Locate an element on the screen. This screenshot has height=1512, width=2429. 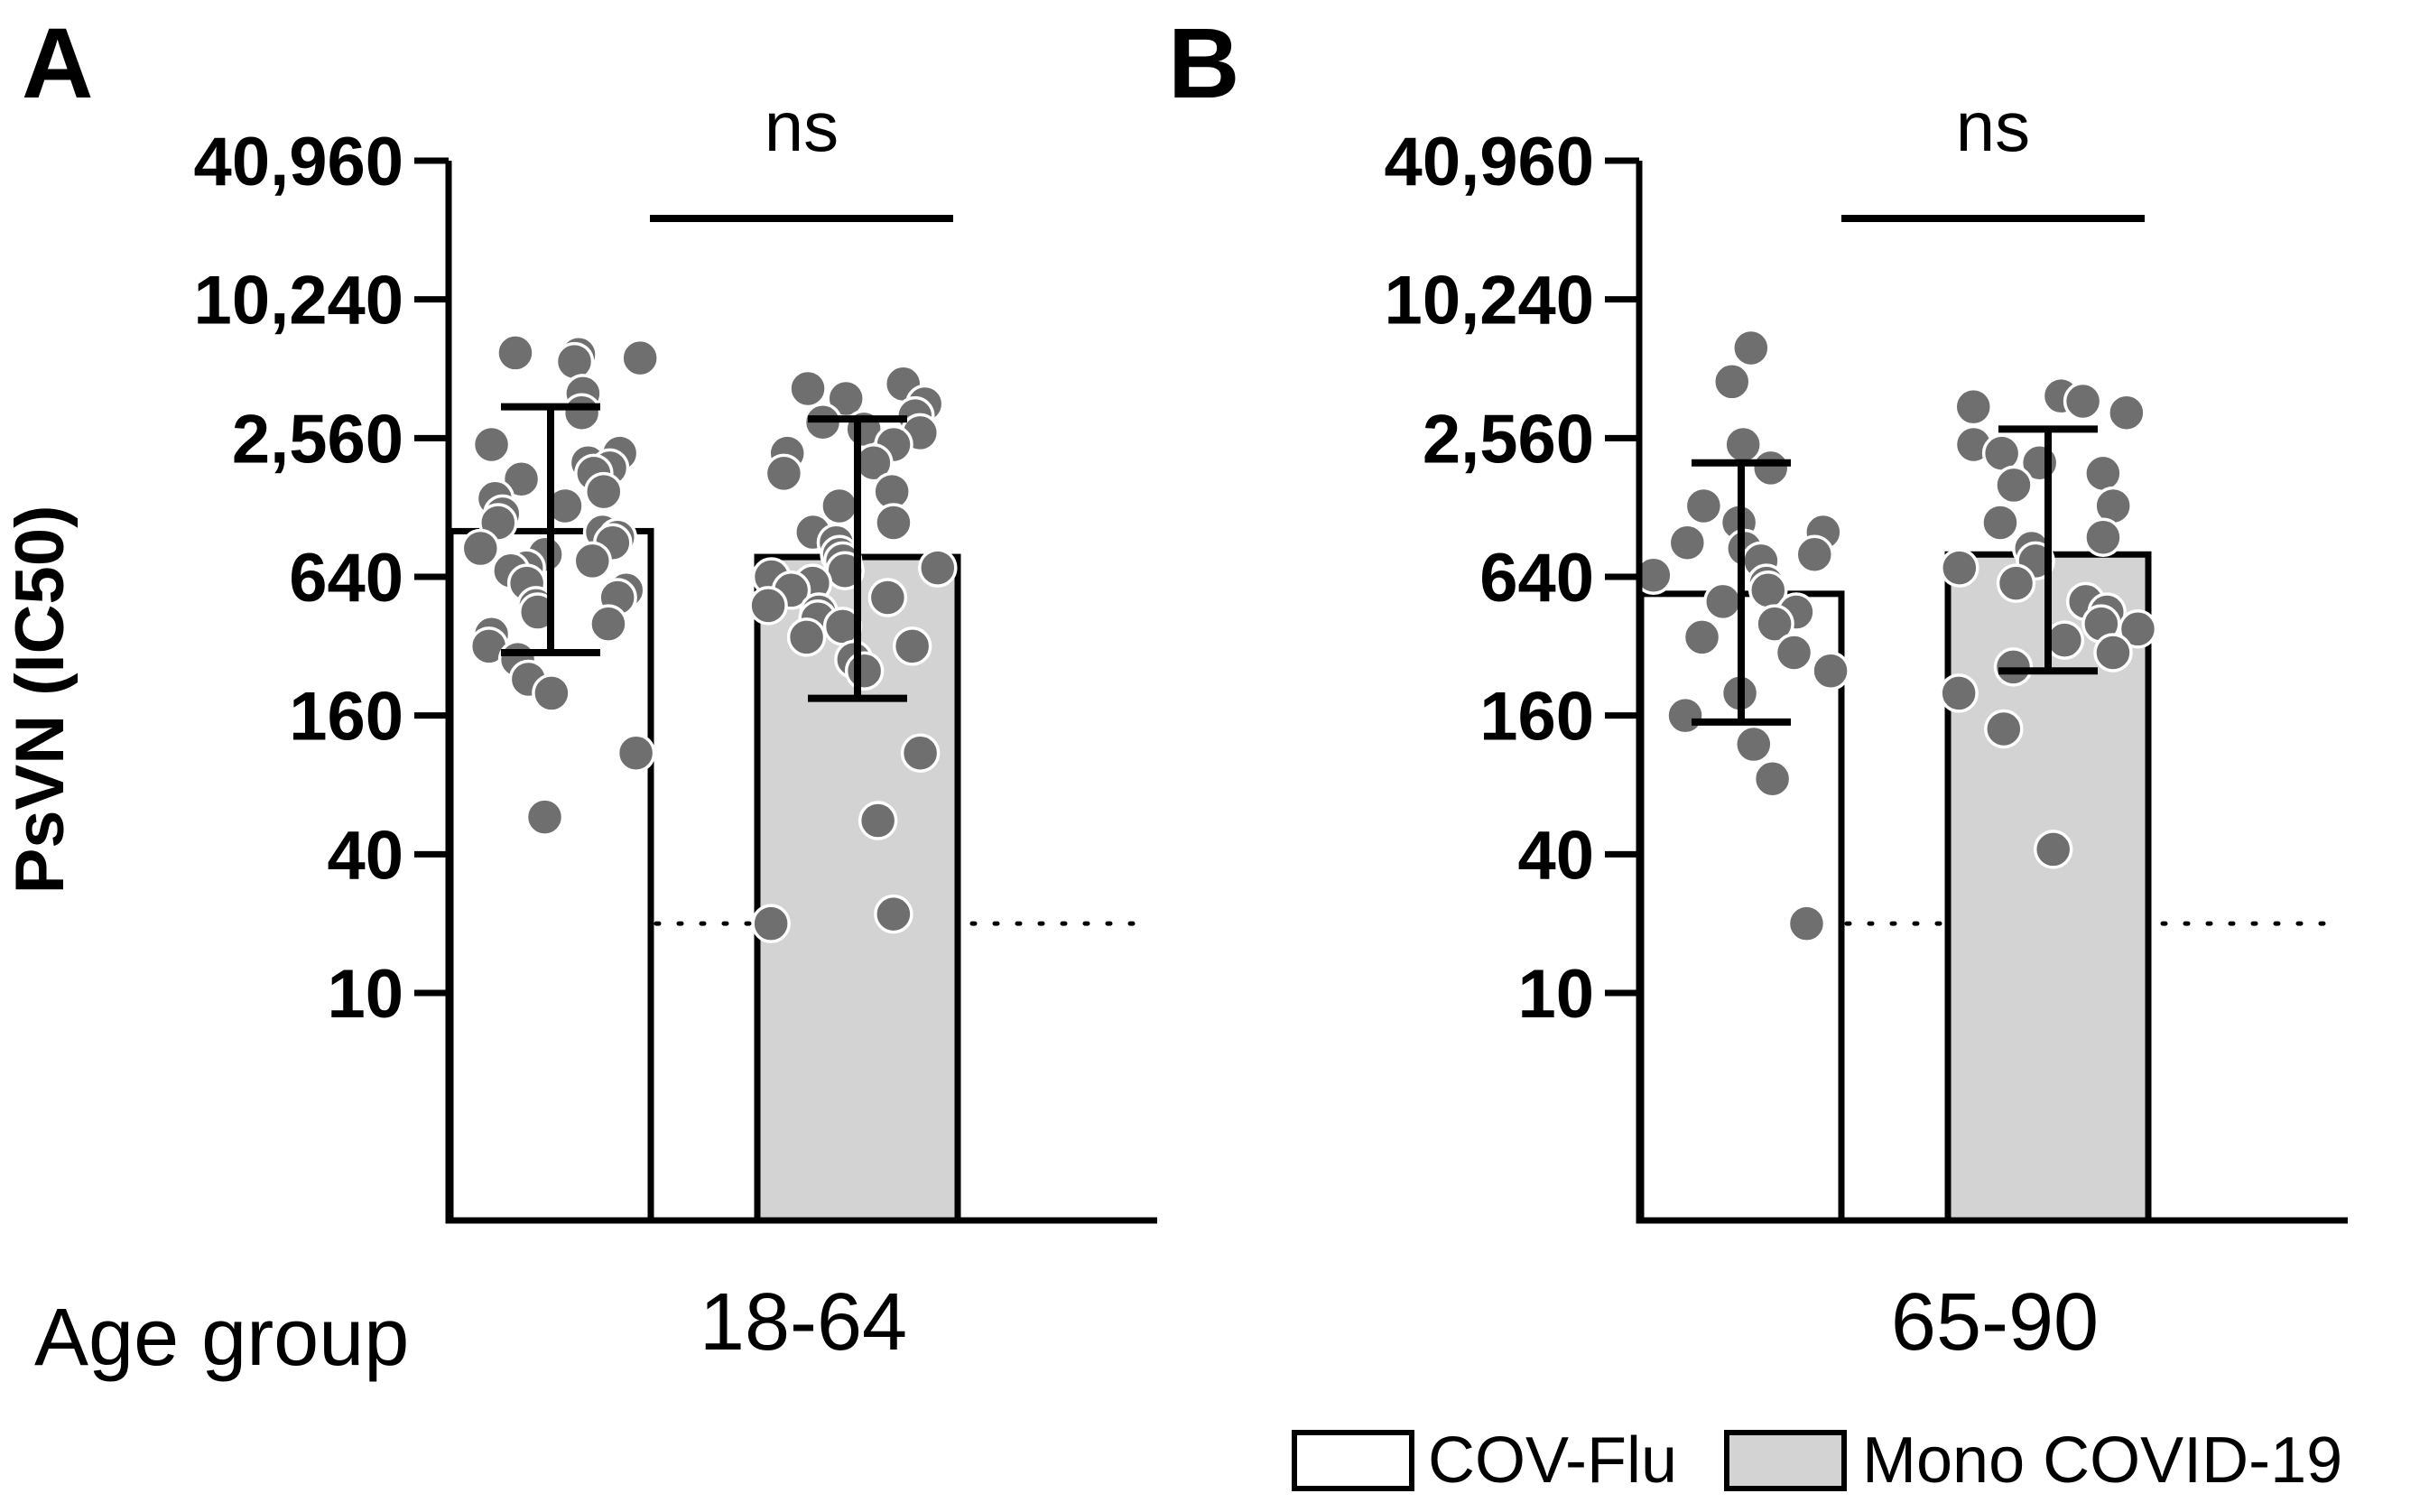
x-tick-label: 18-64 is located at coordinates (803, 1322).